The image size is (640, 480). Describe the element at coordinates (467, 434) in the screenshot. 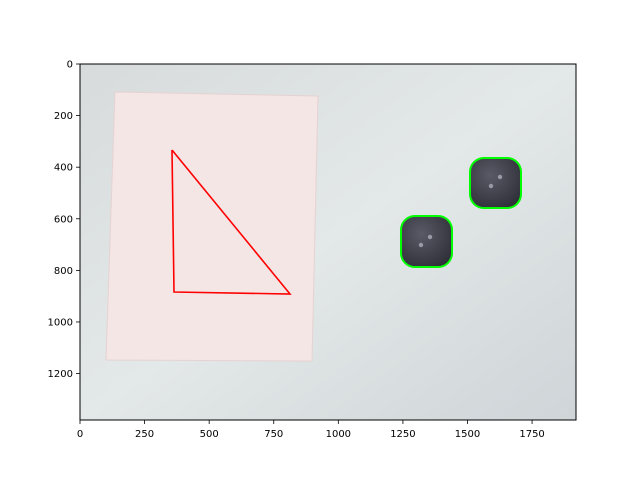

I see `x-tick-label: 1500` at that location.